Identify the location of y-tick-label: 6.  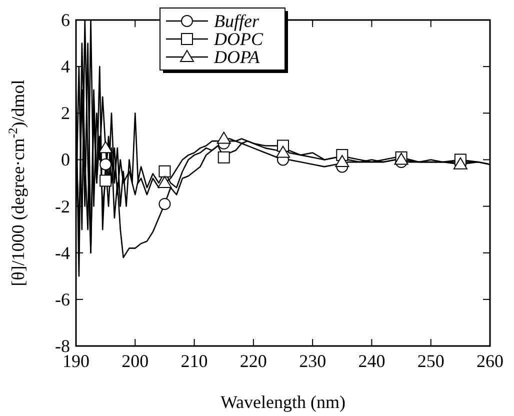
(65, 20).